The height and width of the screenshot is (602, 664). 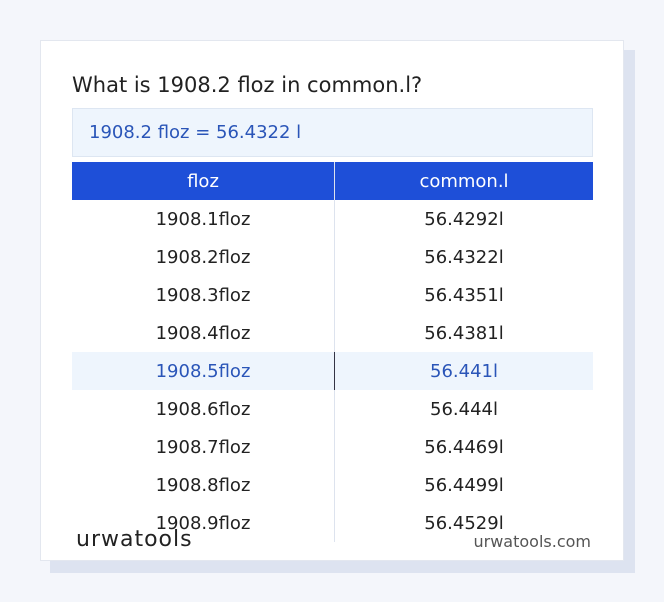 What do you see at coordinates (463, 181) in the screenshot?
I see `header-cell: common.l` at bounding box center [463, 181].